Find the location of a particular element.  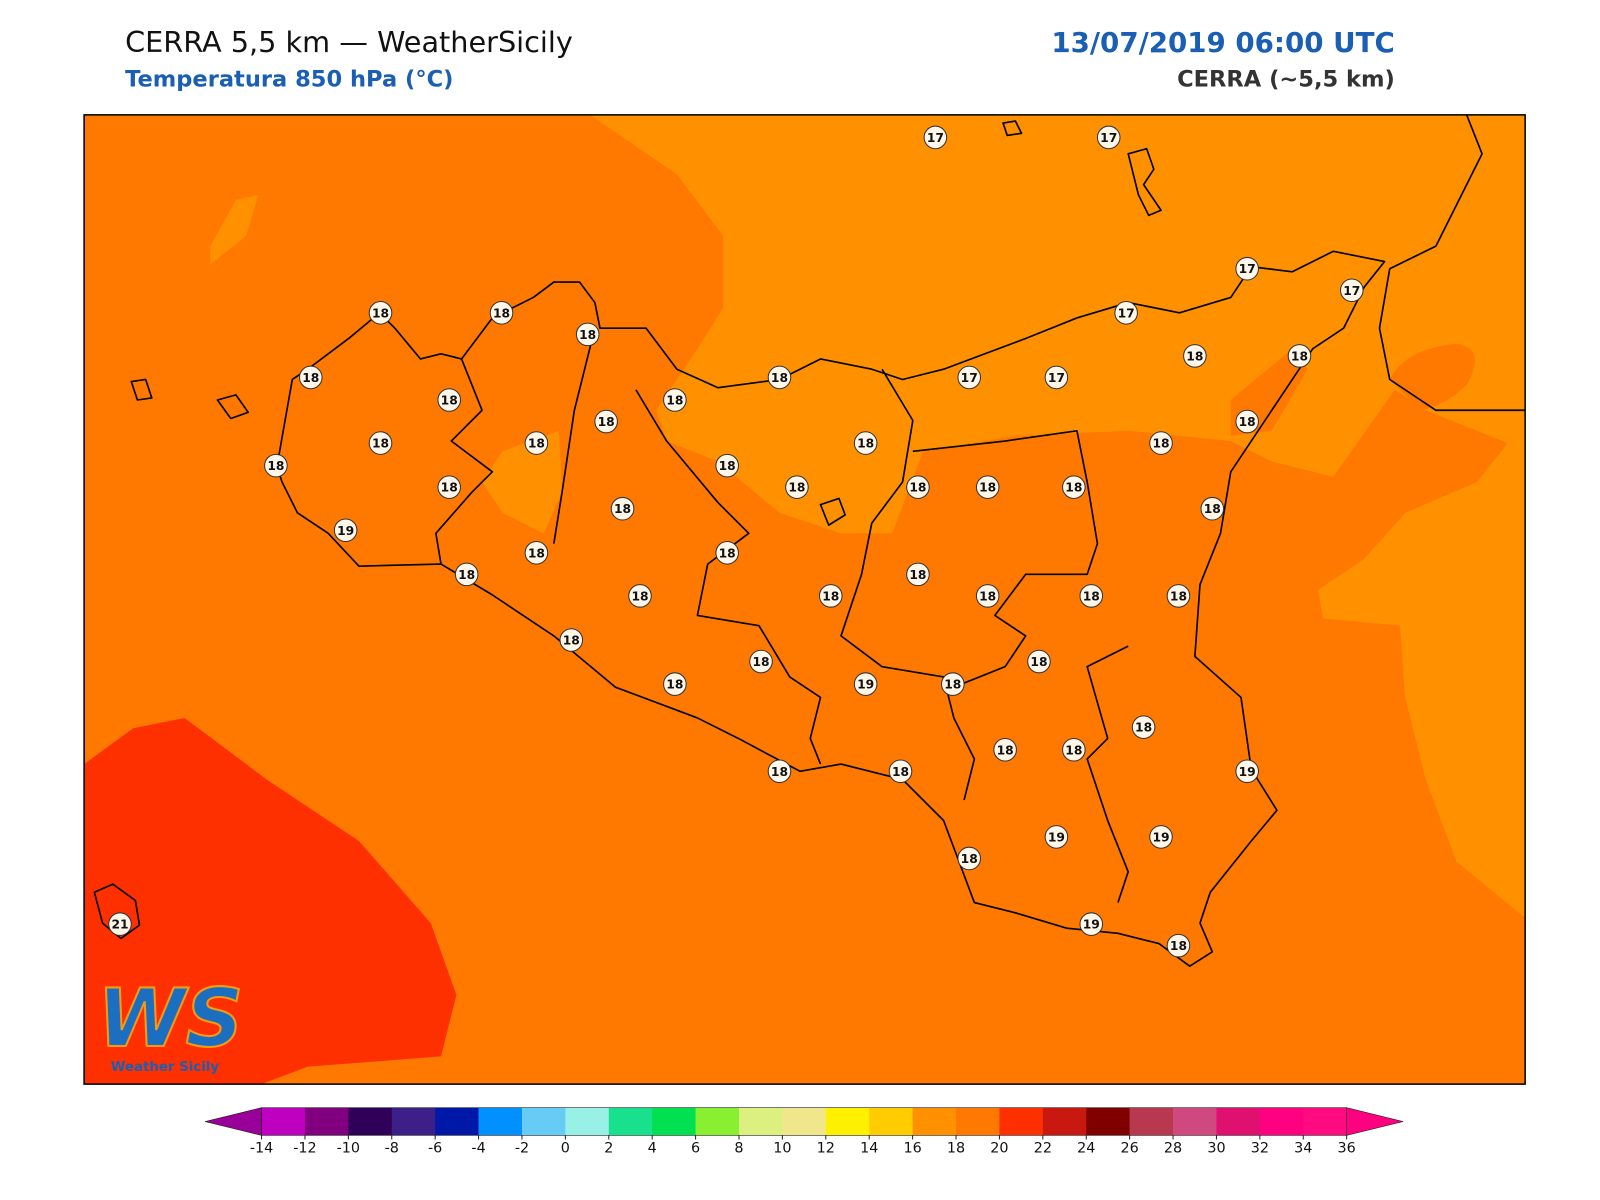

calabria-coastline is located at coordinates (1452, 263).